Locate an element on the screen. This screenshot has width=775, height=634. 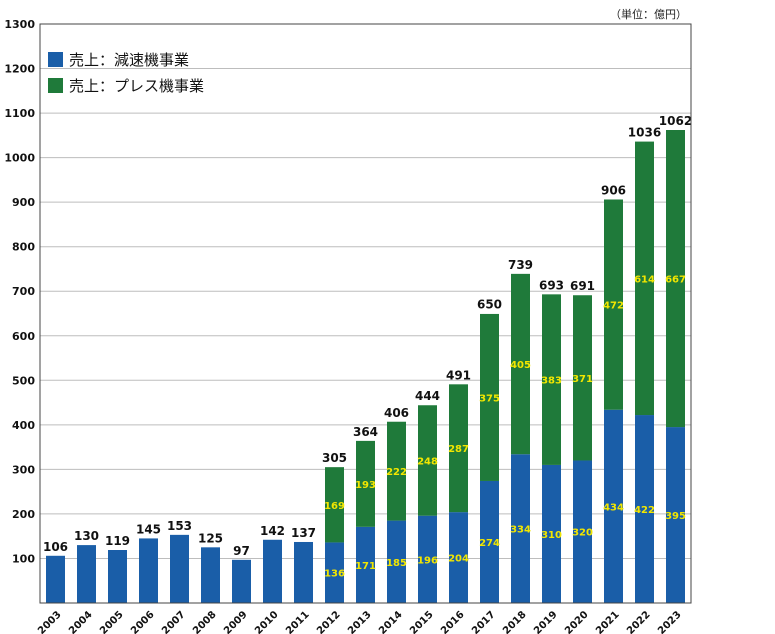
bar-group: 119 is located at coordinates (117, 568).